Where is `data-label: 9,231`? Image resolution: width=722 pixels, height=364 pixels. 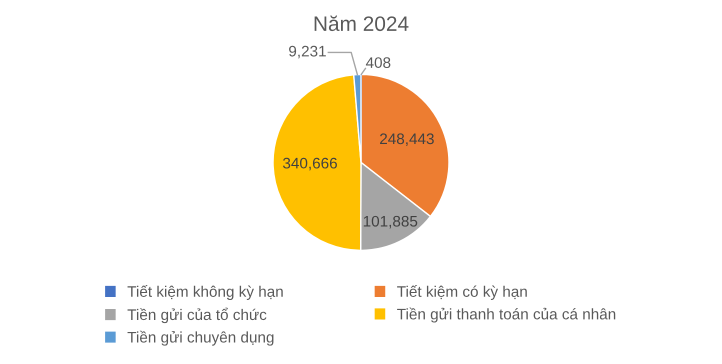 data-label: 9,231 is located at coordinates (307, 52).